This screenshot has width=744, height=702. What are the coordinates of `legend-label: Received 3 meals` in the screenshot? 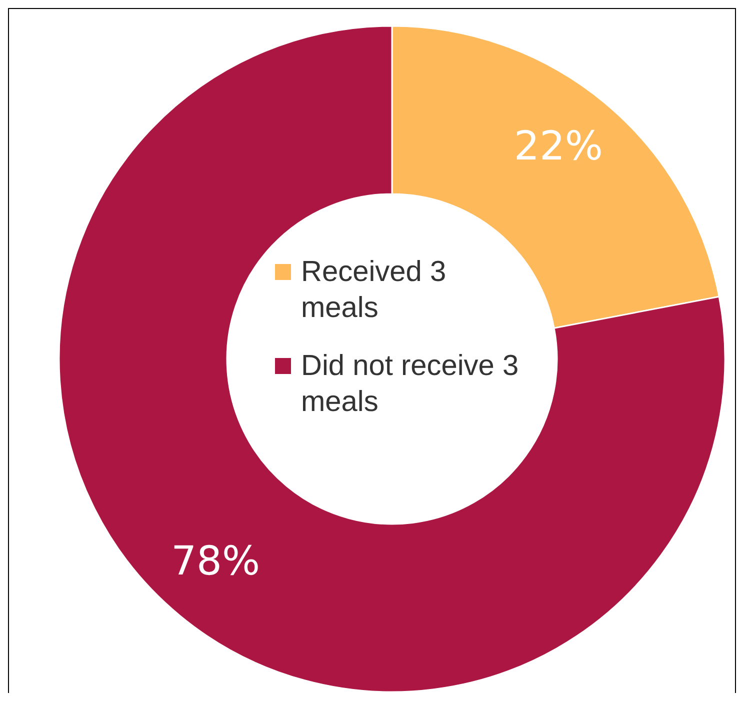 It's located at (374, 290).